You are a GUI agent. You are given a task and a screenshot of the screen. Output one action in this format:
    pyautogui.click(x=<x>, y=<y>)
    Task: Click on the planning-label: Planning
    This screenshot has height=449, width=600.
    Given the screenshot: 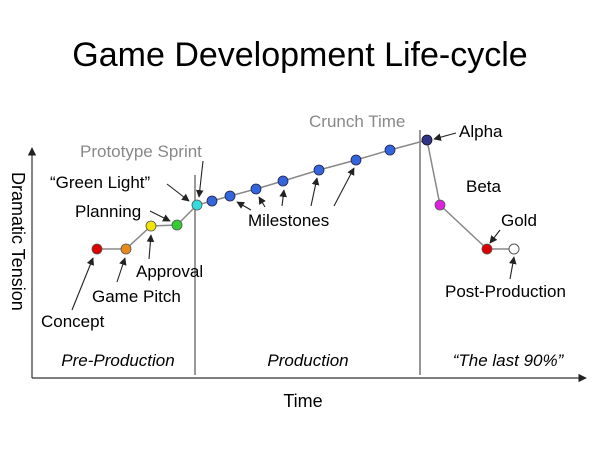 What is the action you would take?
    pyautogui.click(x=108, y=211)
    